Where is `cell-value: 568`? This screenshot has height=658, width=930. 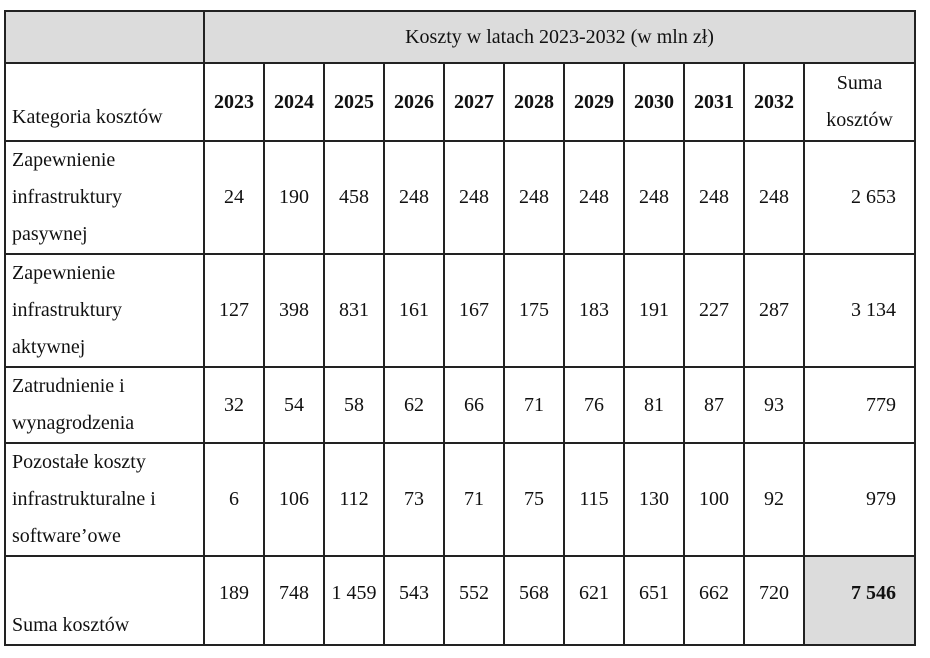
cell-value: 568 is located at coordinates (534, 600).